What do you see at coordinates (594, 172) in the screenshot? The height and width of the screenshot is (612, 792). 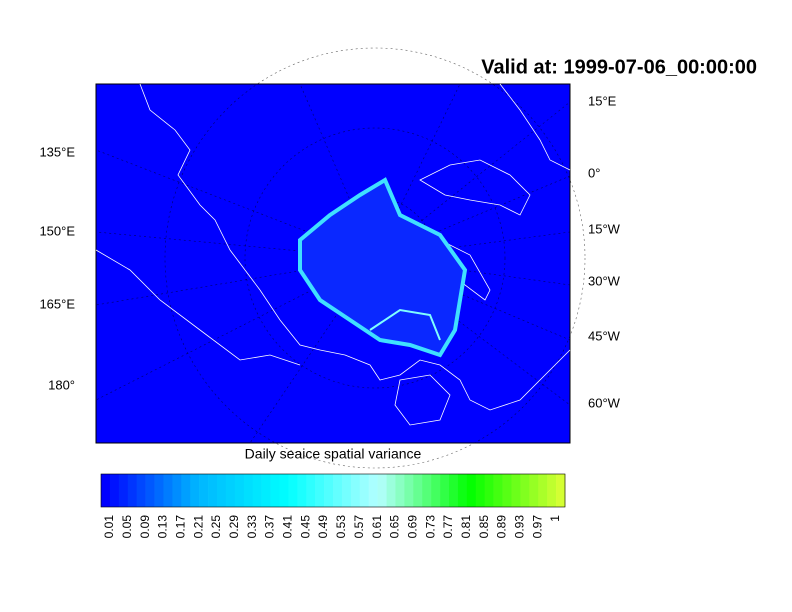 I see `lon-label-right: 0°` at bounding box center [594, 172].